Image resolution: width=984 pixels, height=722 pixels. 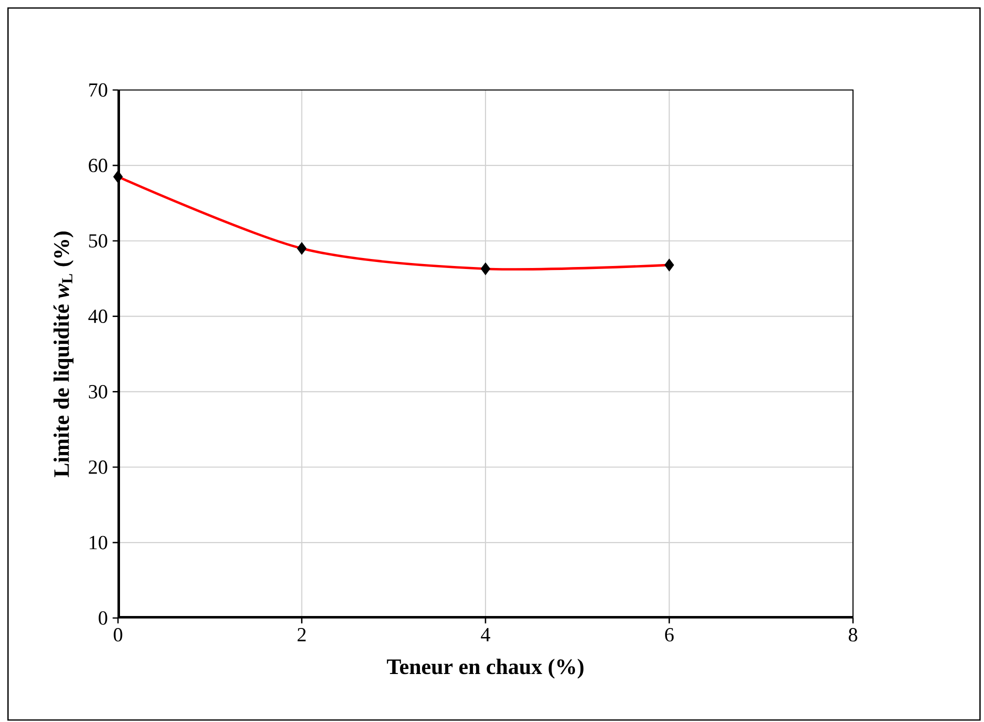 I want to click on y-tick-label: 40, so click(x=98, y=317).